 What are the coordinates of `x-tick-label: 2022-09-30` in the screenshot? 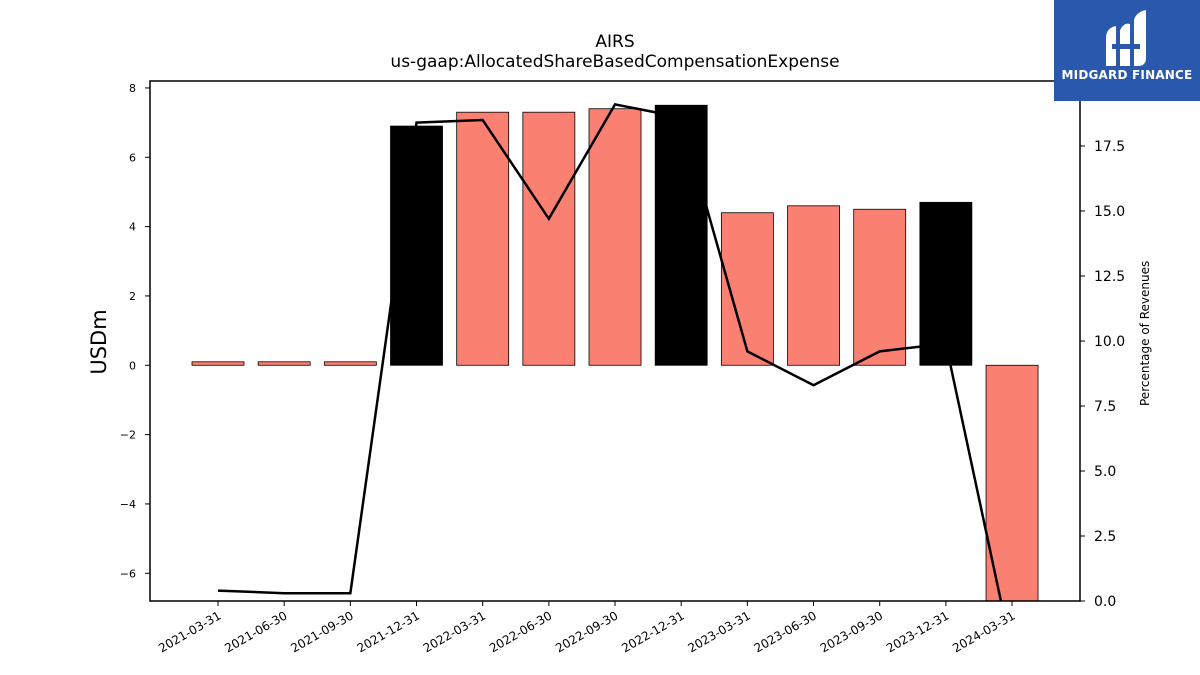 It's located at (586, 631).